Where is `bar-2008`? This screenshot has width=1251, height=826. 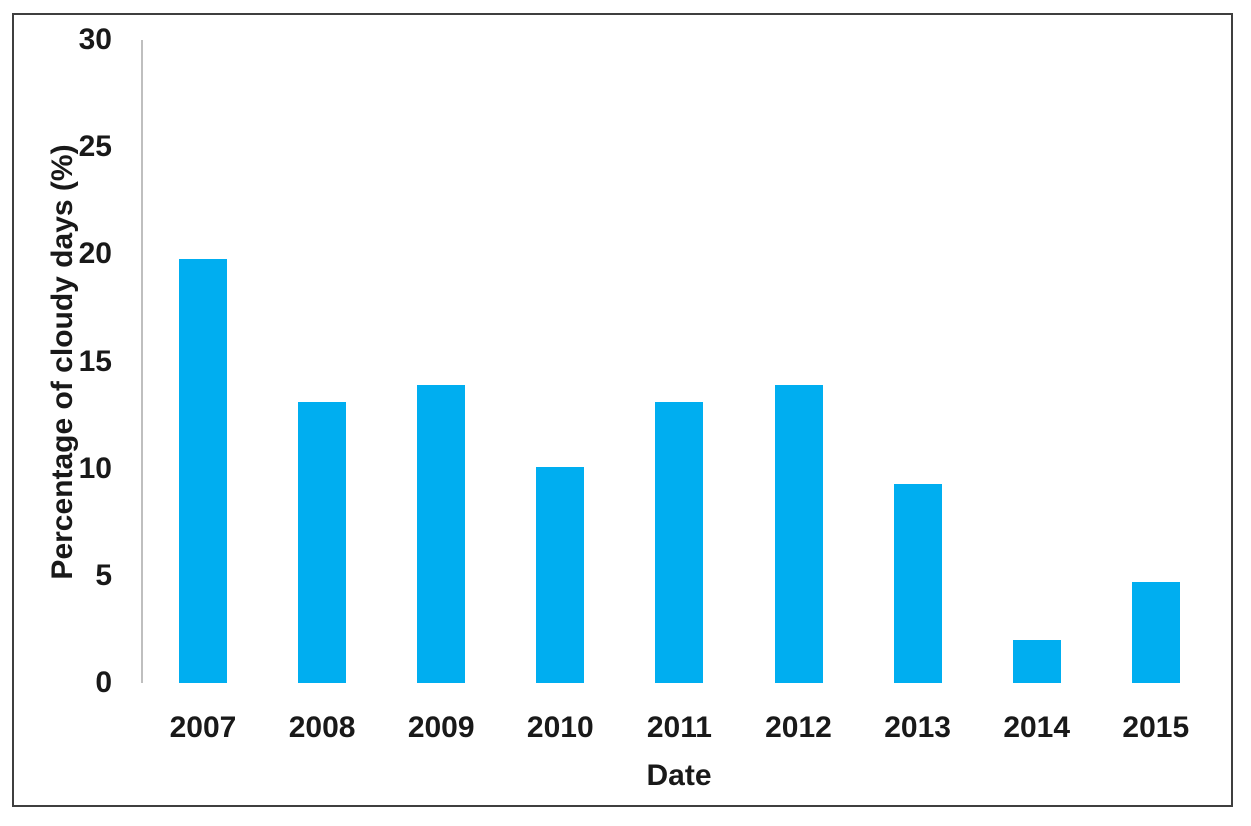
bar-2008 is located at coordinates (322, 542).